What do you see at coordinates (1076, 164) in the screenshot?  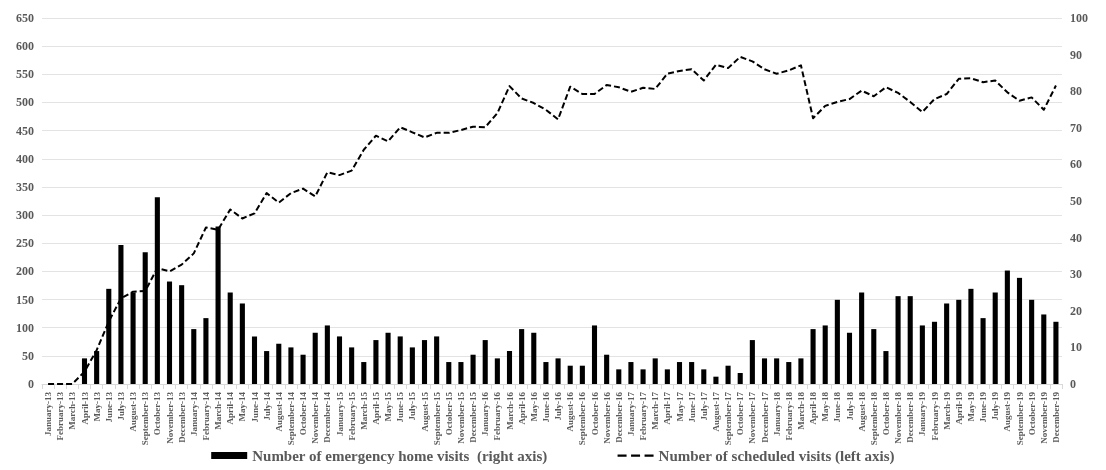 I see `y2-tick-label: 60` at bounding box center [1076, 164].